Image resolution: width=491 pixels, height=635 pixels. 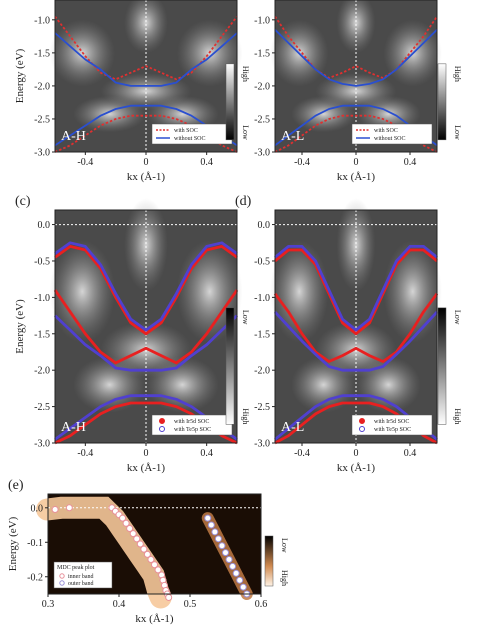 I want to click on legend-label: without SOC, so click(x=190, y=139).